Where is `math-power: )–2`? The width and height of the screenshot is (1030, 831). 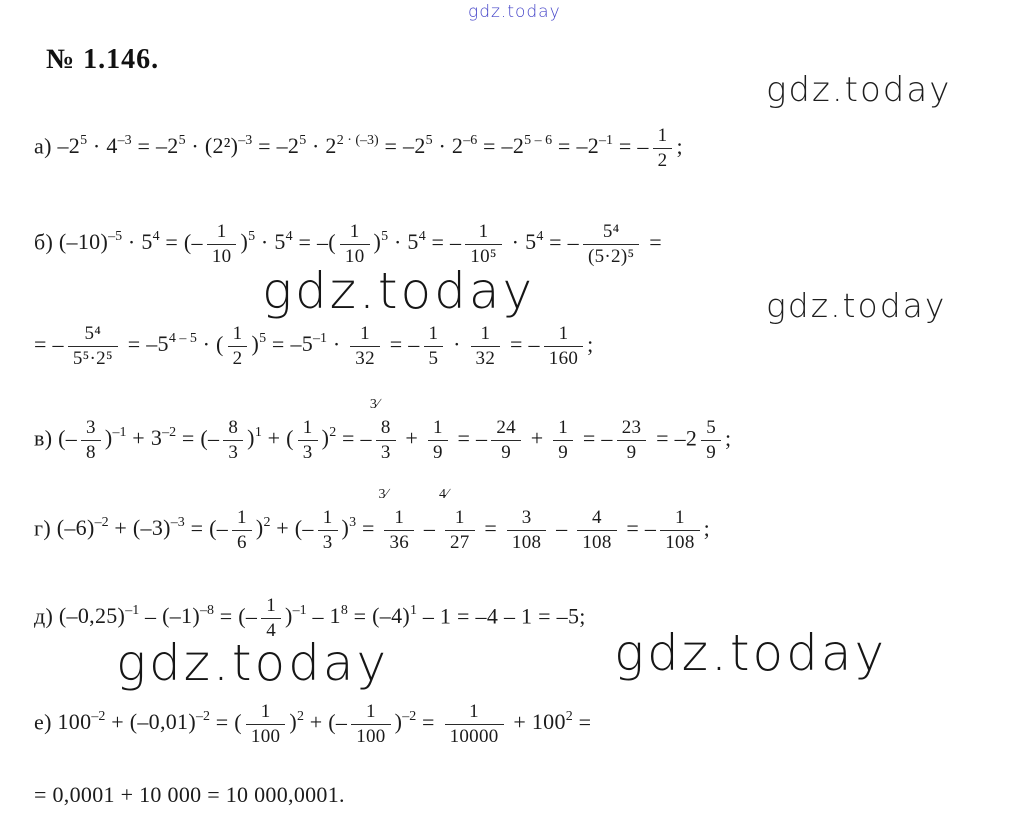 math-power: )–2 is located at coordinates (406, 721).